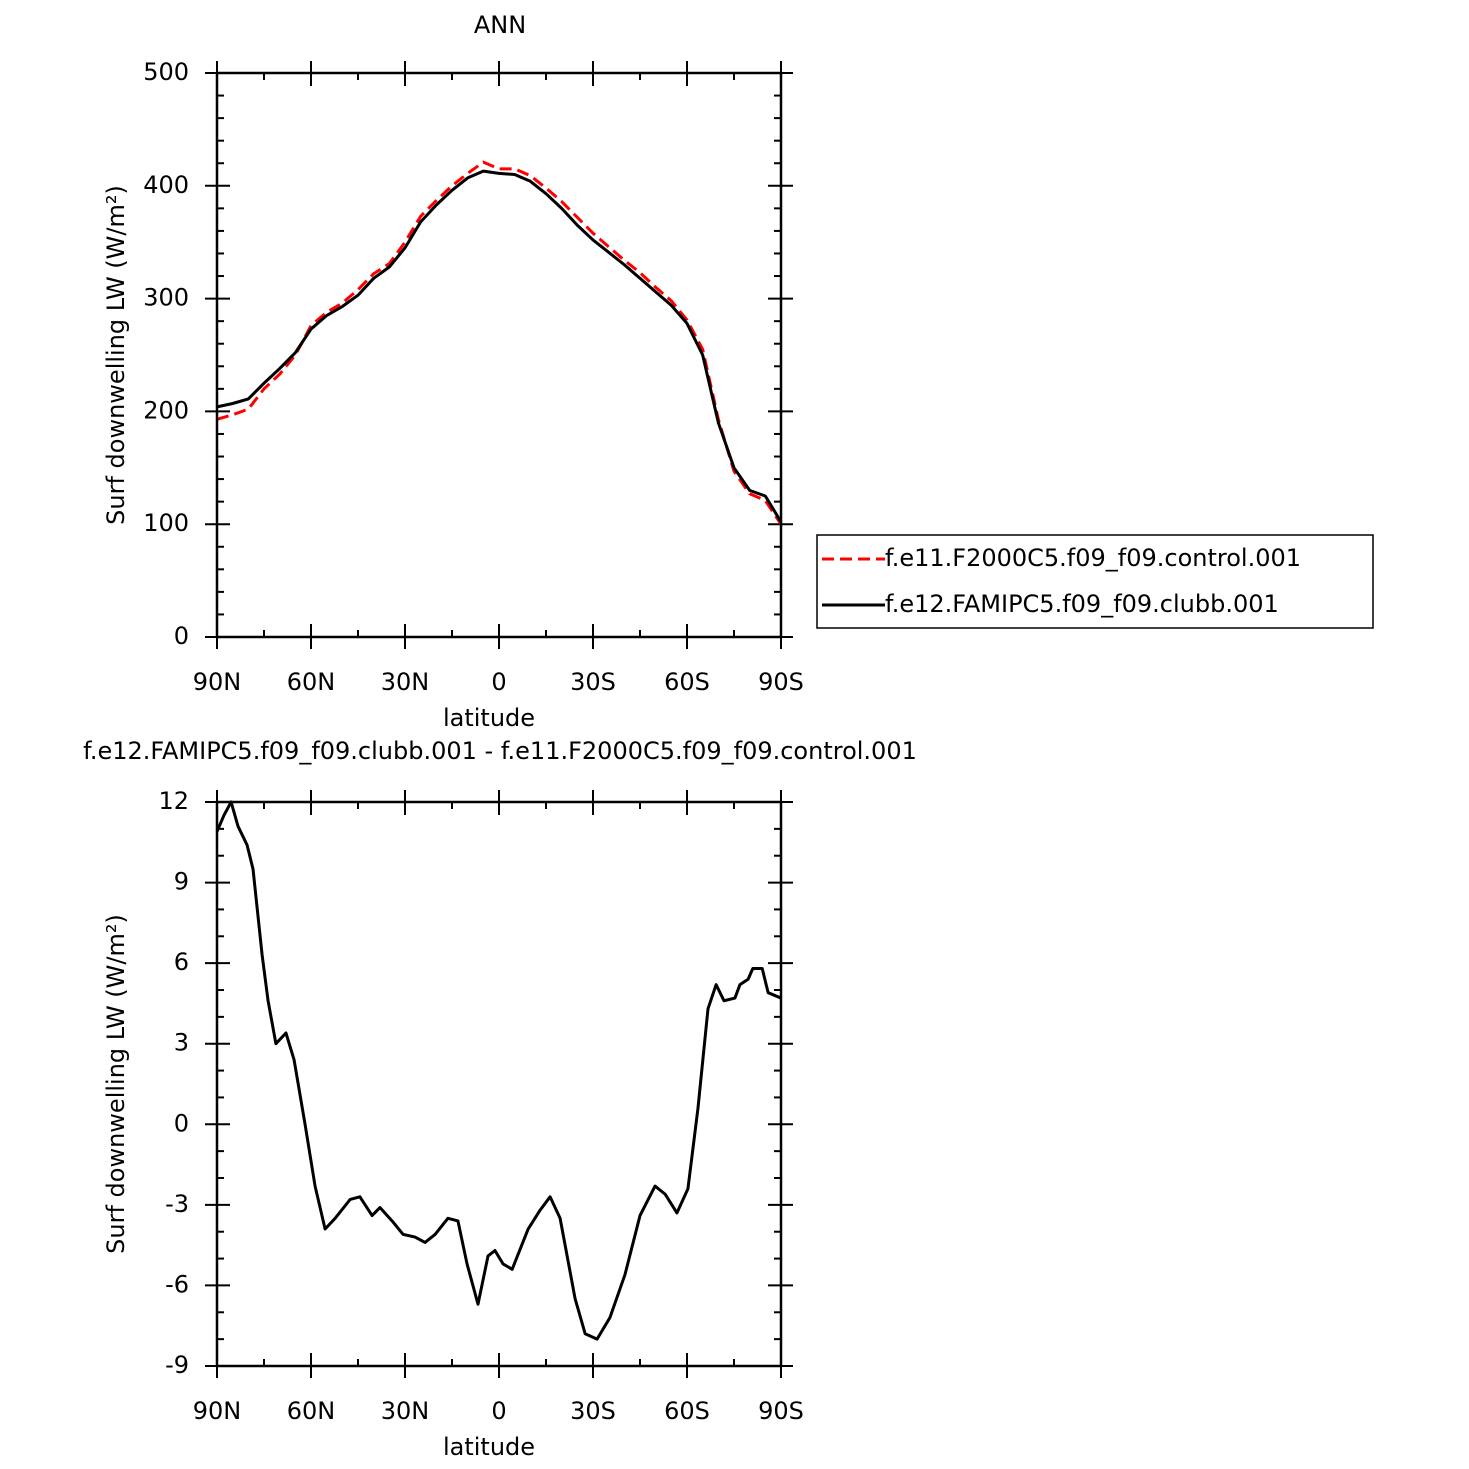 The height and width of the screenshot is (1469, 1469). What do you see at coordinates (181, 1043) in the screenshot?
I see `y-tick-label: 3` at bounding box center [181, 1043].